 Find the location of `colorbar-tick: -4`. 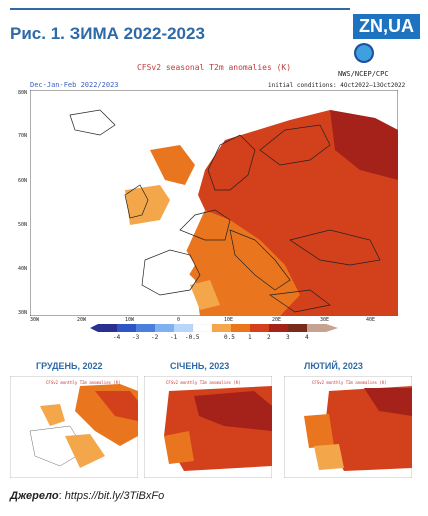

colorbar-tick: -4 is located at coordinates (117, 337).